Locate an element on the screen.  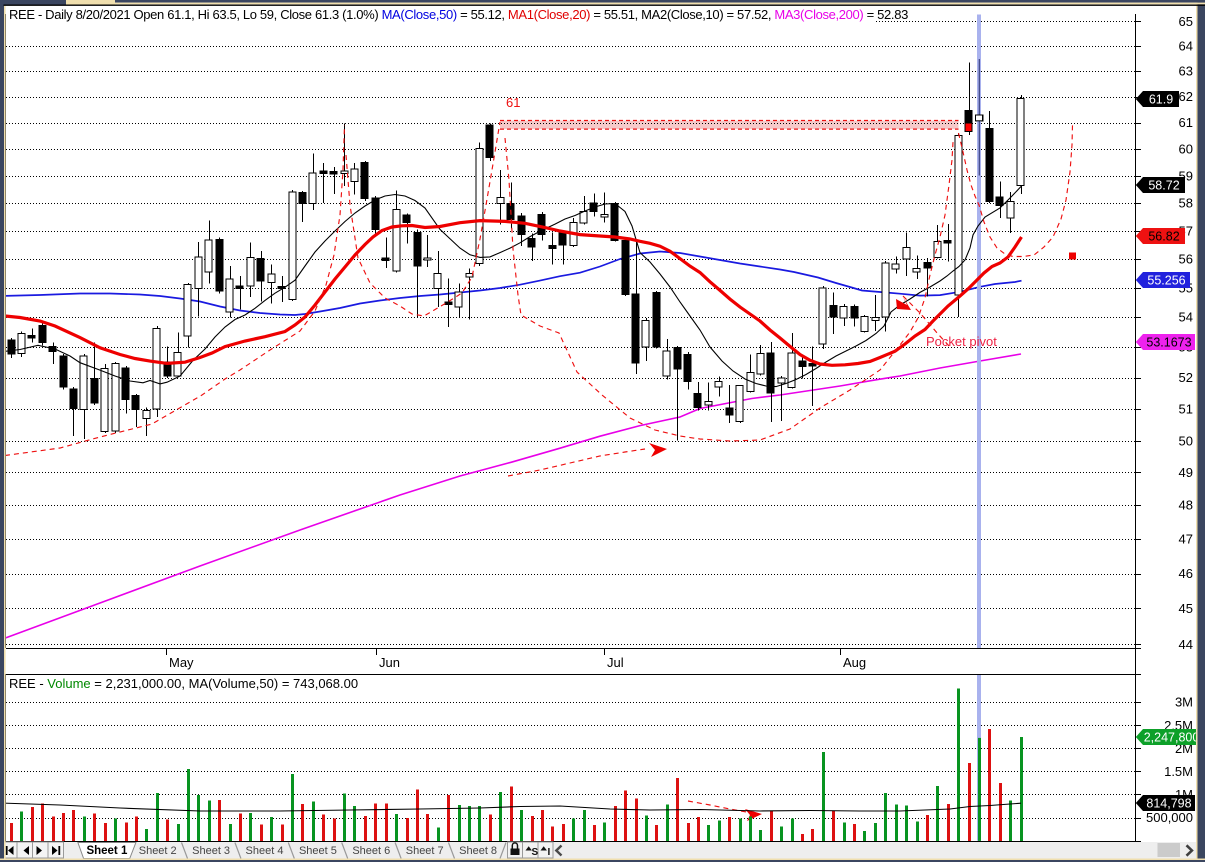
svg-text: 3M is located at coordinates (1184, 702).